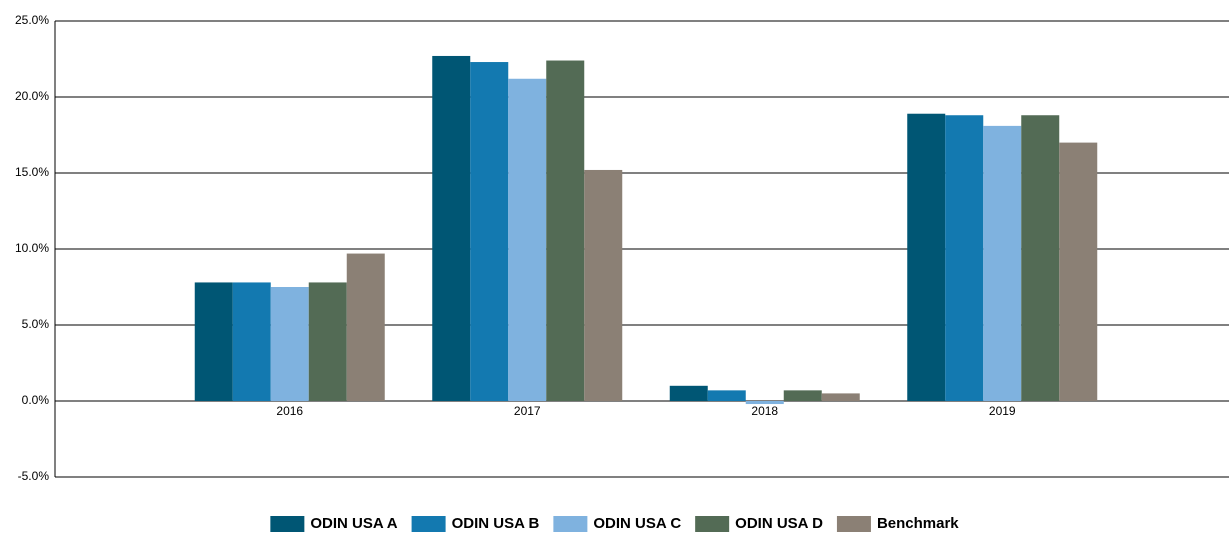  What do you see at coordinates (353, 523) in the screenshot?
I see `legend-label: ODIN USA A` at bounding box center [353, 523].